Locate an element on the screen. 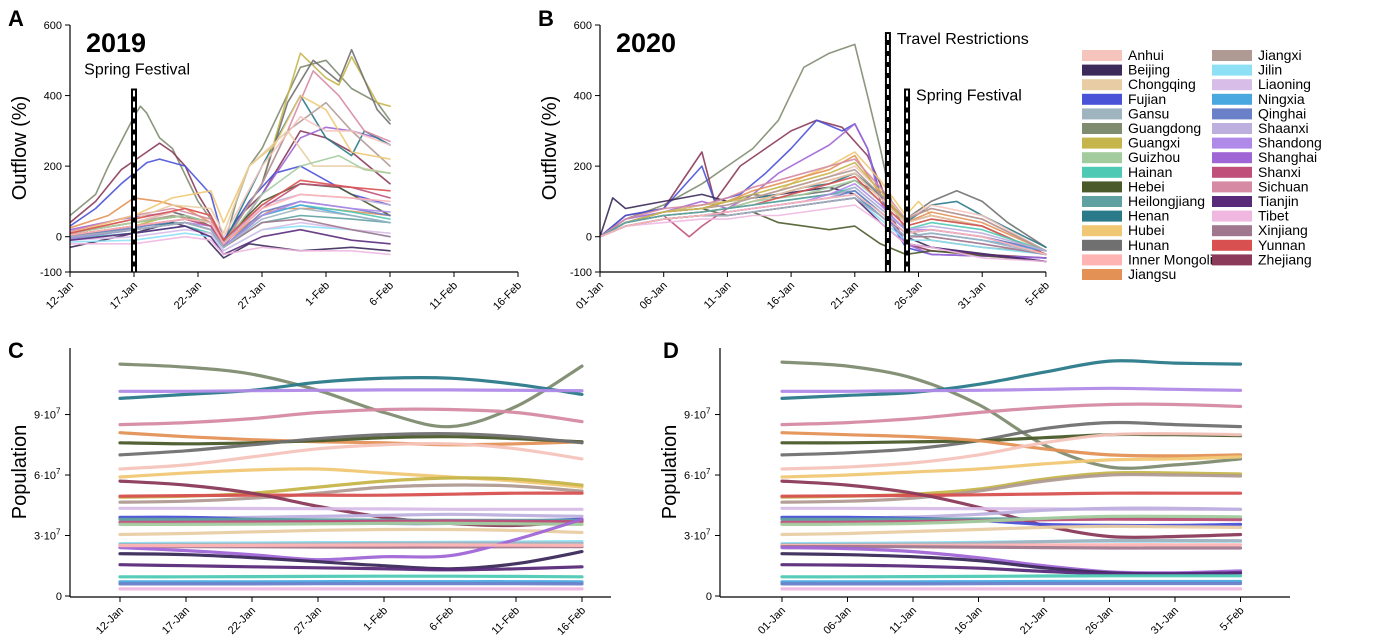 The image size is (1379, 640). series-line-gansu is located at coordinates (230, 228).